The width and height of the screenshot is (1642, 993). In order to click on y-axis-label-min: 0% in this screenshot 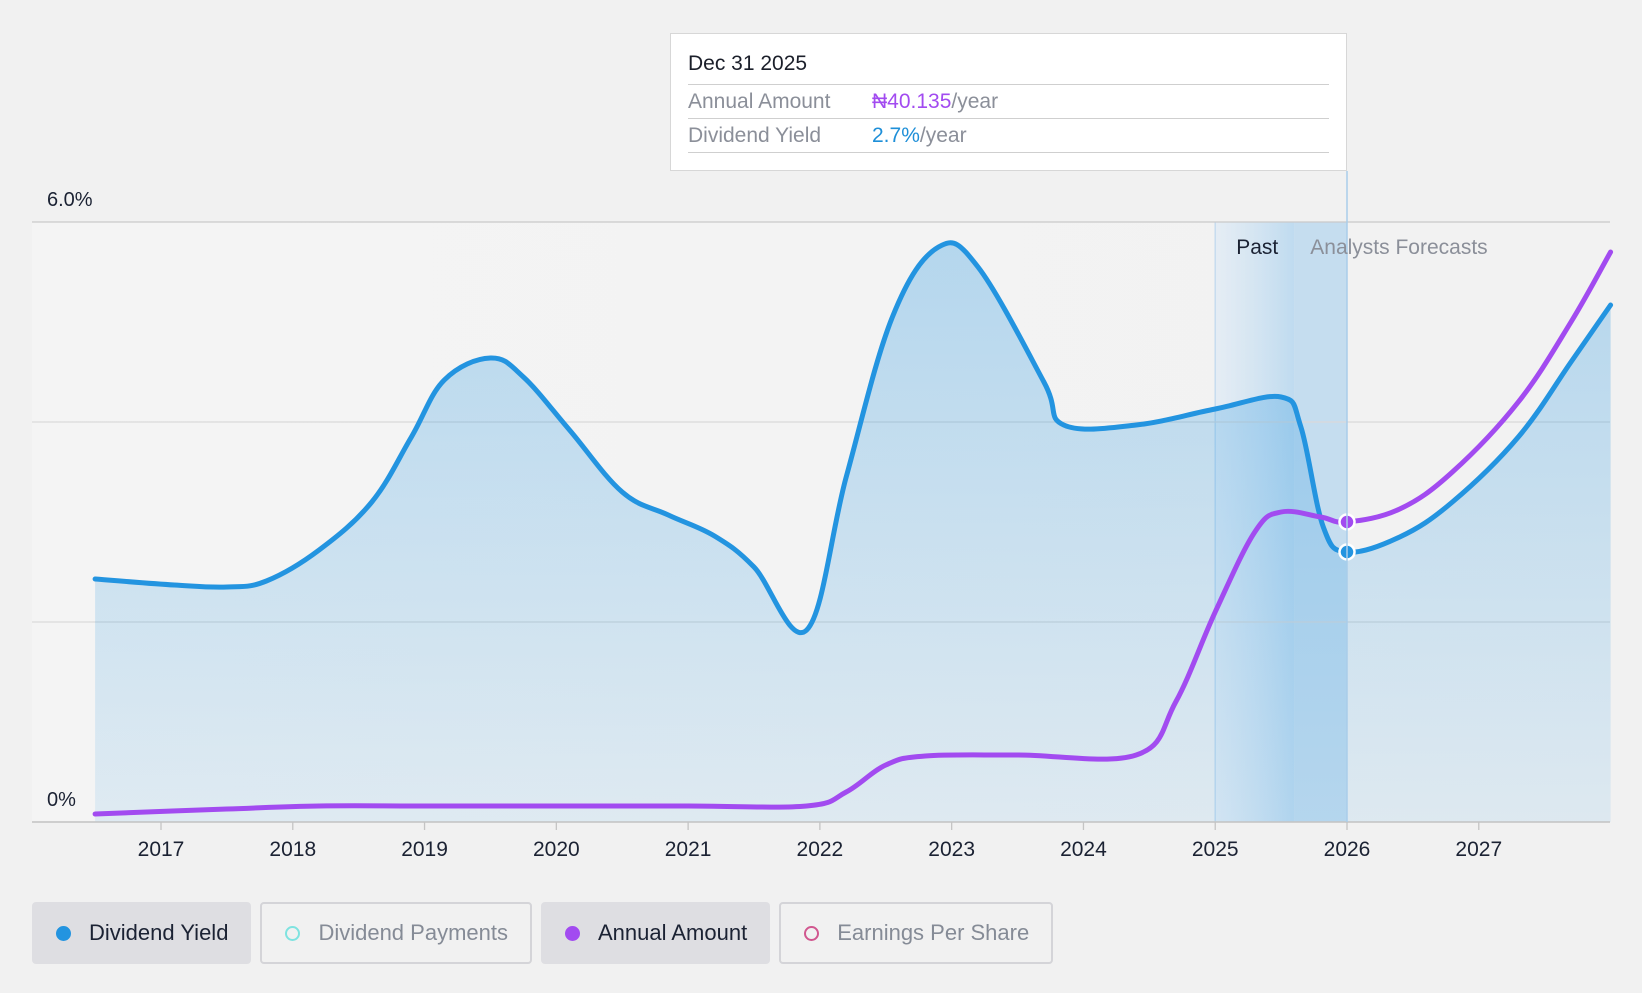, I will do `click(61, 800)`.